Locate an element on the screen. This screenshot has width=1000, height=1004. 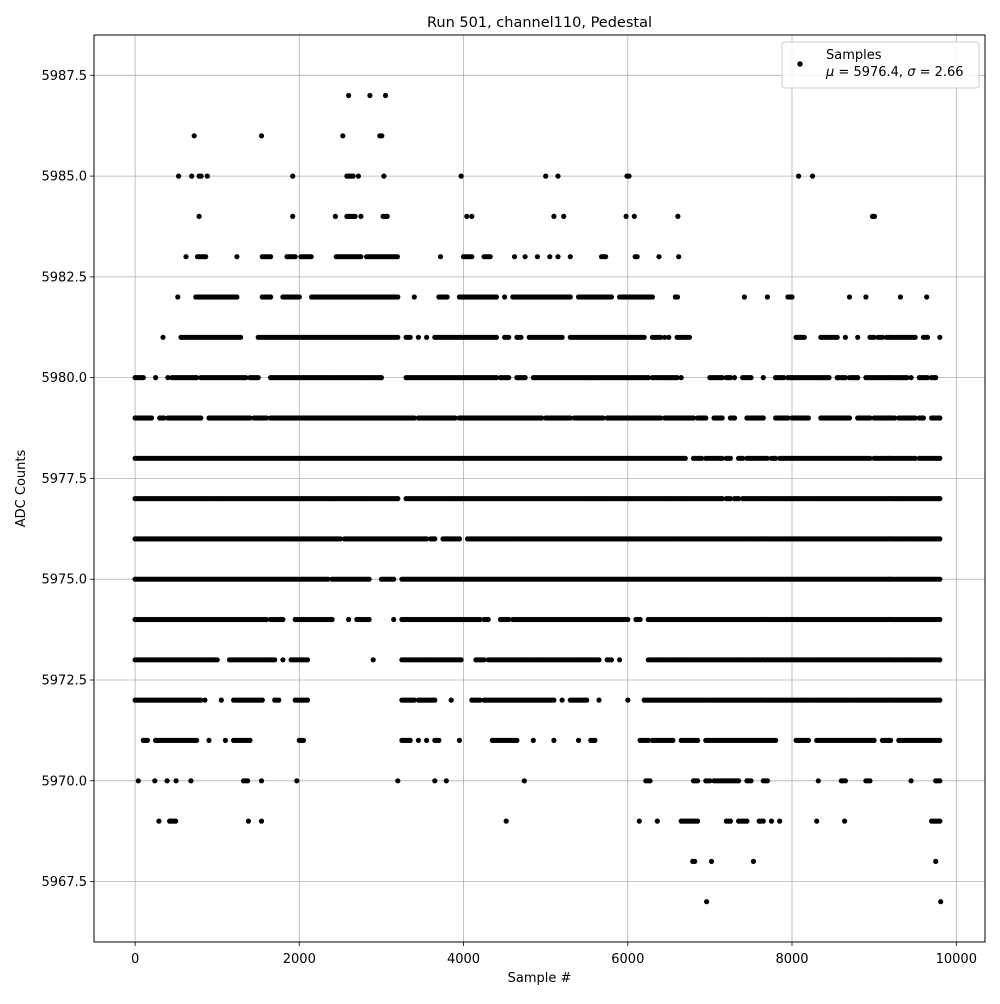
legend-marker is located at coordinates (800, 64).